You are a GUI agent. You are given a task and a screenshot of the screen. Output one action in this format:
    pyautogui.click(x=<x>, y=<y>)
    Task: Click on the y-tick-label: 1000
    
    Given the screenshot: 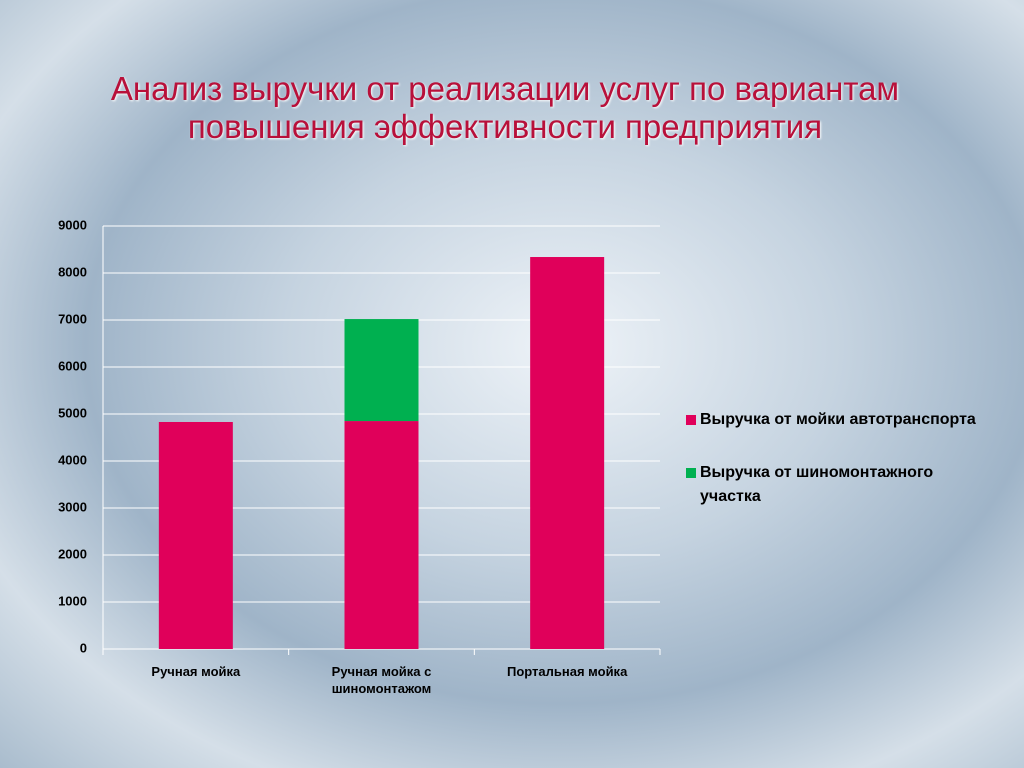 What is the action you would take?
    pyautogui.click(x=72, y=600)
    